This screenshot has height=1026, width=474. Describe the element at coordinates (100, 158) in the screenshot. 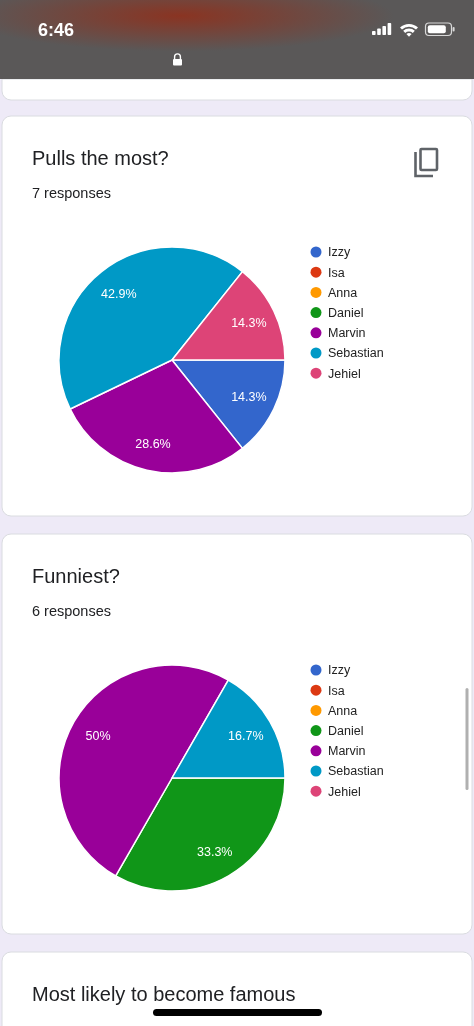

I see `chart-title: Pulls the most?` at that location.